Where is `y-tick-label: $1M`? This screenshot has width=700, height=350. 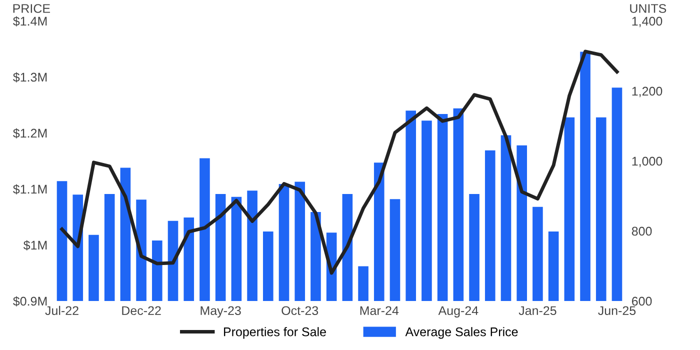 y-tick-label: $1M is located at coordinates (35, 245).